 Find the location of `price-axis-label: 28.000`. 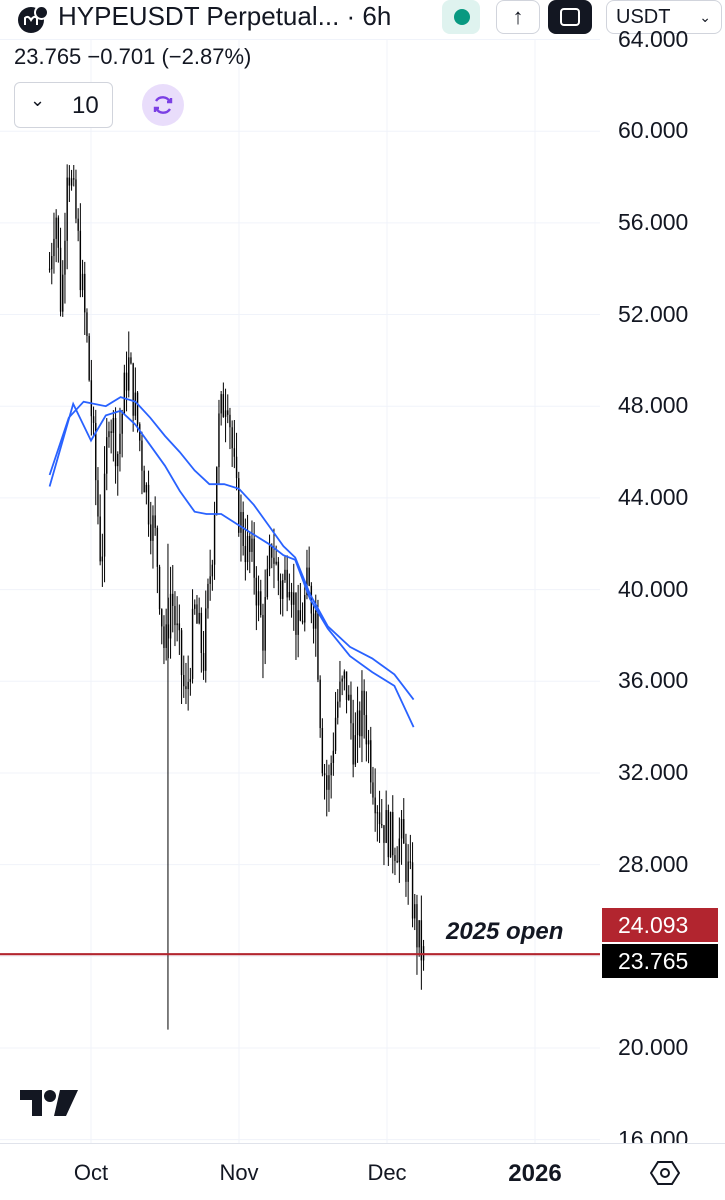

price-axis-label: 28.000 is located at coordinates (653, 863).